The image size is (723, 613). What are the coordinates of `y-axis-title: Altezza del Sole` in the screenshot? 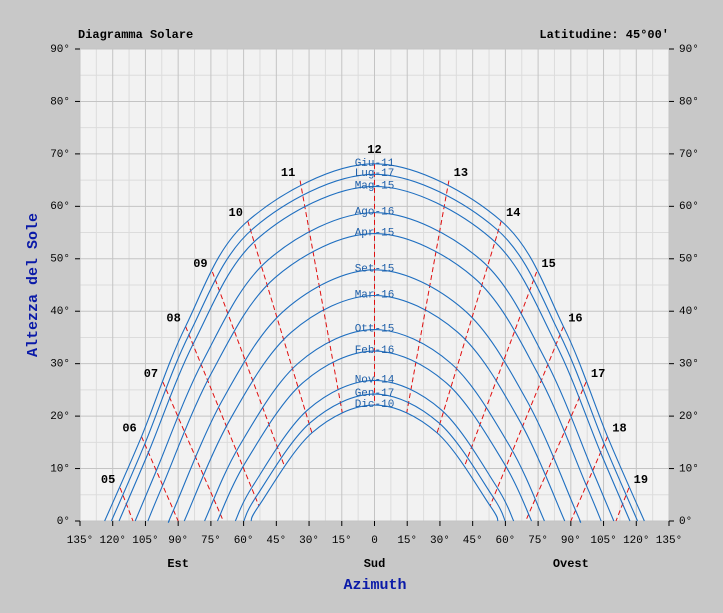 It's located at (33, 285).